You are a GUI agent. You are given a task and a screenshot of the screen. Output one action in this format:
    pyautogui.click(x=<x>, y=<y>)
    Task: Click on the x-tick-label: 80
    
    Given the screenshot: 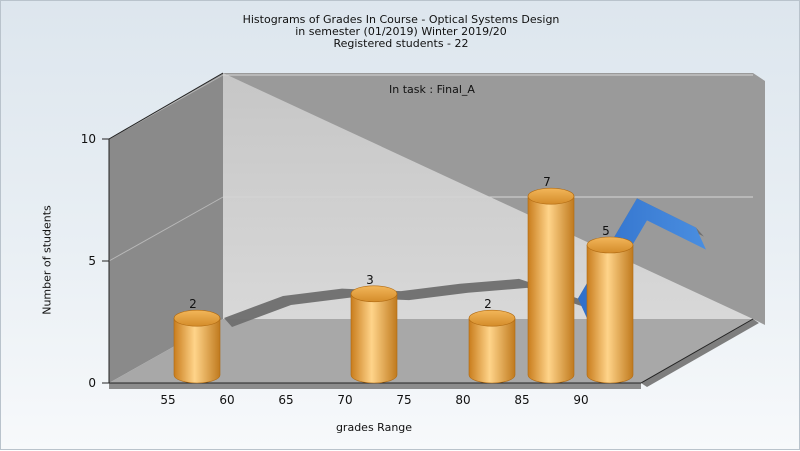 What is the action you would take?
    pyautogui.click(x=462, y=400)
    